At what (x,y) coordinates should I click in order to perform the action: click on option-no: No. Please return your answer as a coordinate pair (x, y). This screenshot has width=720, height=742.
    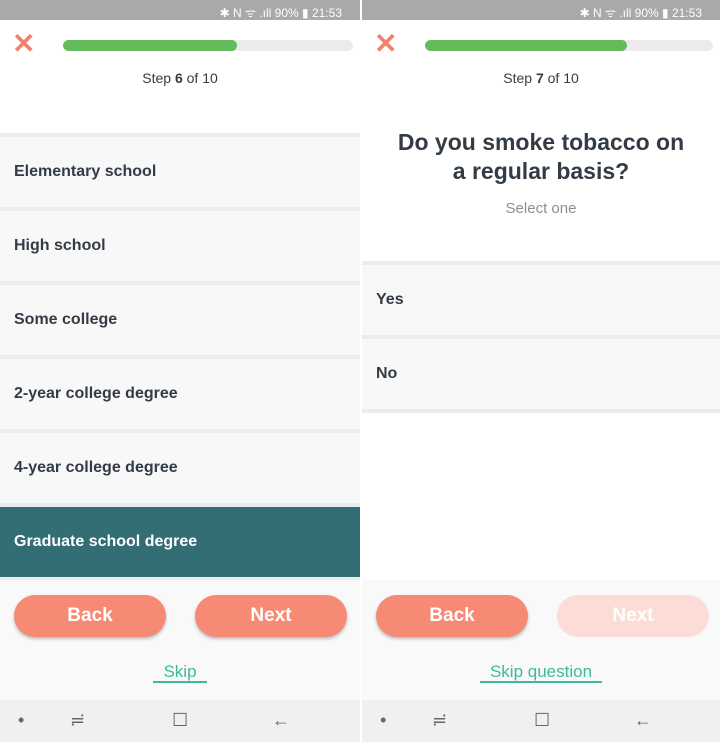
    Looking at the image, I should click on (541, 374).